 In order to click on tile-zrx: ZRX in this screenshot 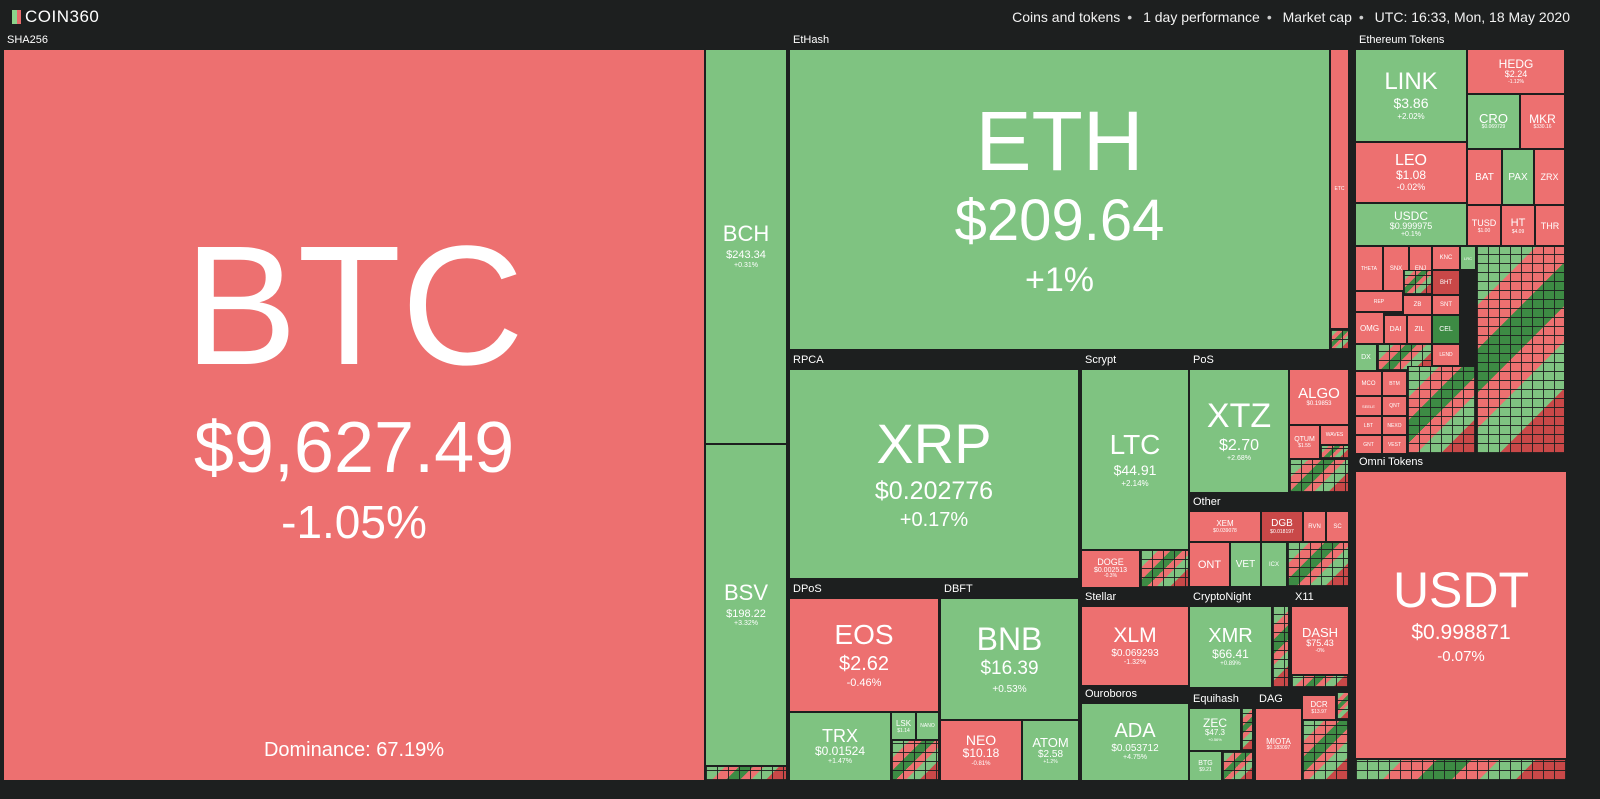, I will do `click(1549, 177)`.